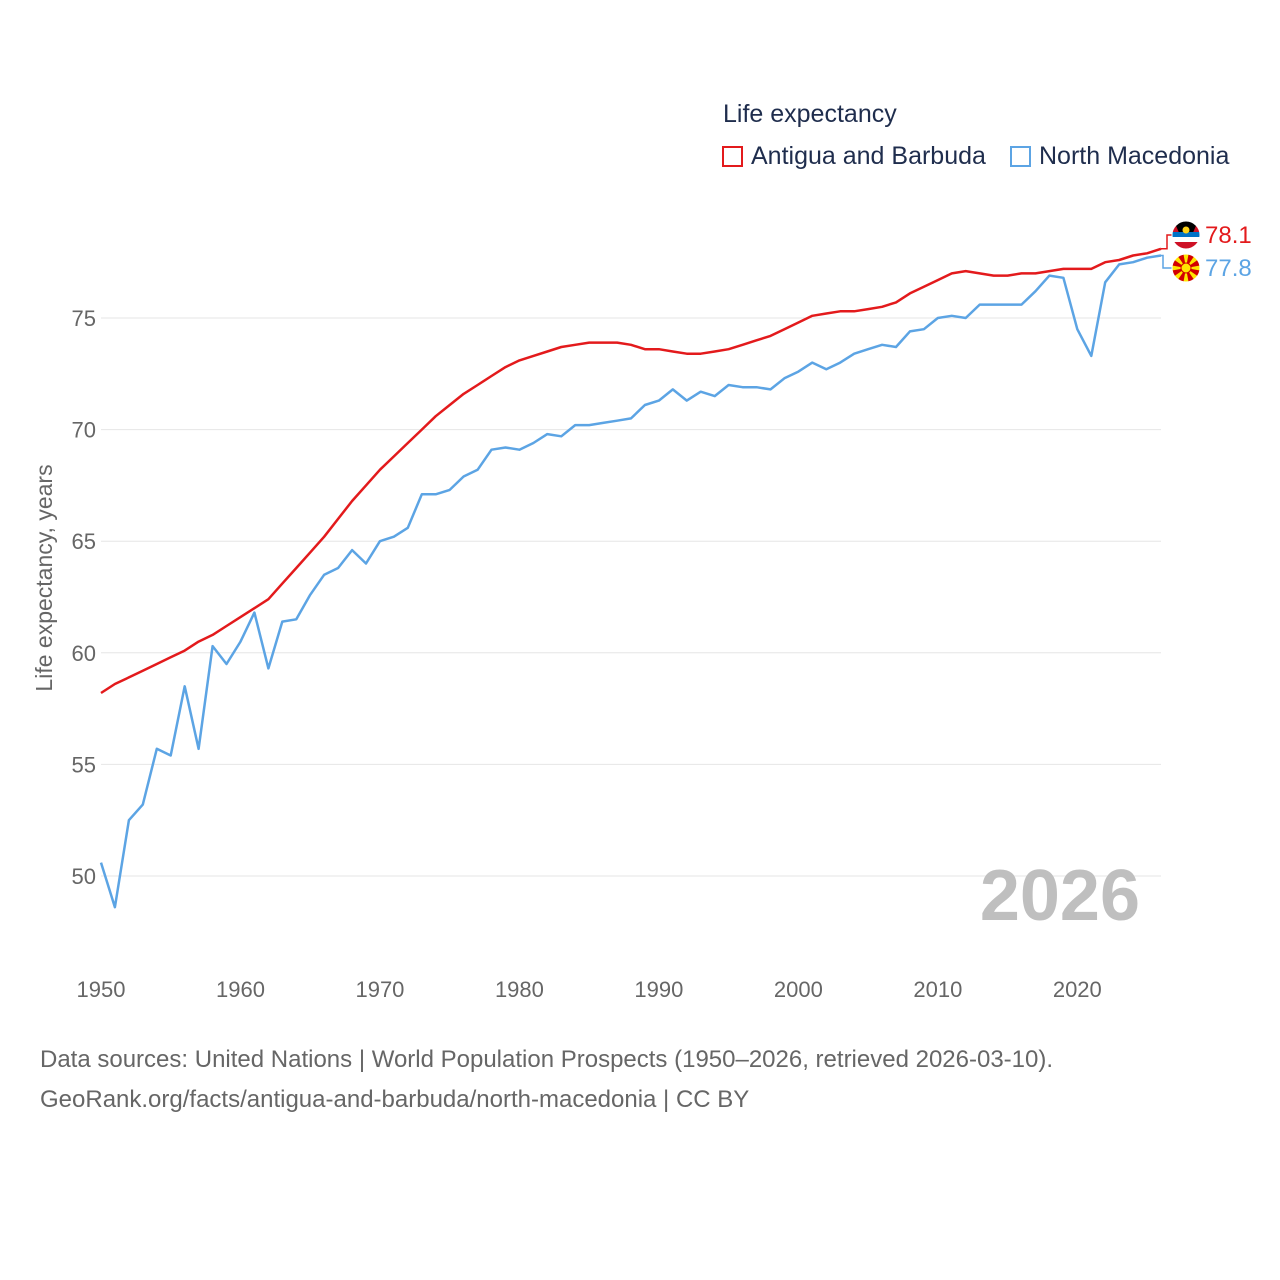 The height and width of the screenshot is (1280, 1280). I want to click on y-tick-label: 60, so click(84, 653).